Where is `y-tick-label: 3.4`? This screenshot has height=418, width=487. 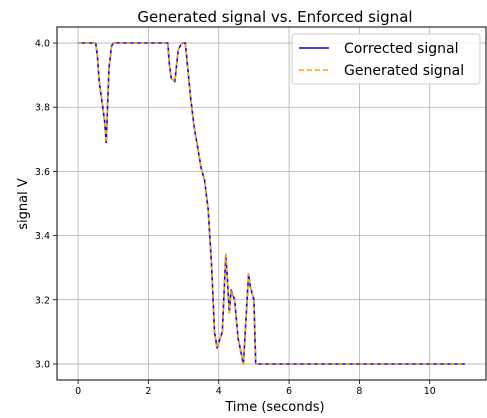 y-tick-label: 3.4 is located at coordinates (42, 236).